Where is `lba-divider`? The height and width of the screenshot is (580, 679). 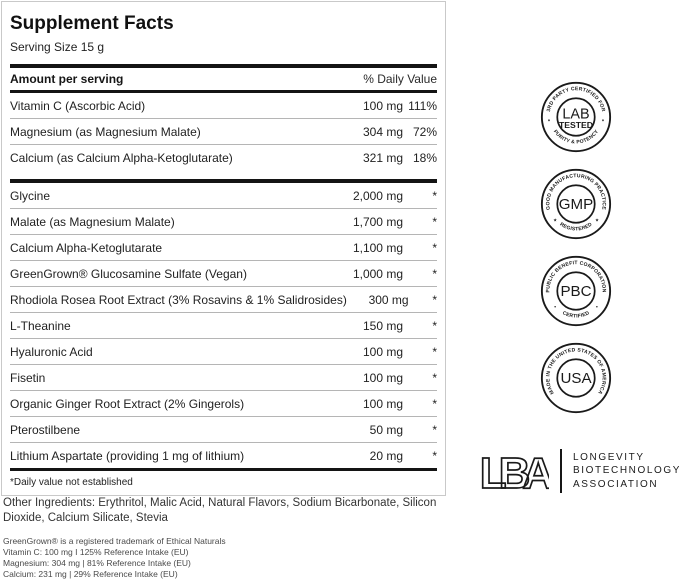
lba-divider is located at coordinates (561, 471).